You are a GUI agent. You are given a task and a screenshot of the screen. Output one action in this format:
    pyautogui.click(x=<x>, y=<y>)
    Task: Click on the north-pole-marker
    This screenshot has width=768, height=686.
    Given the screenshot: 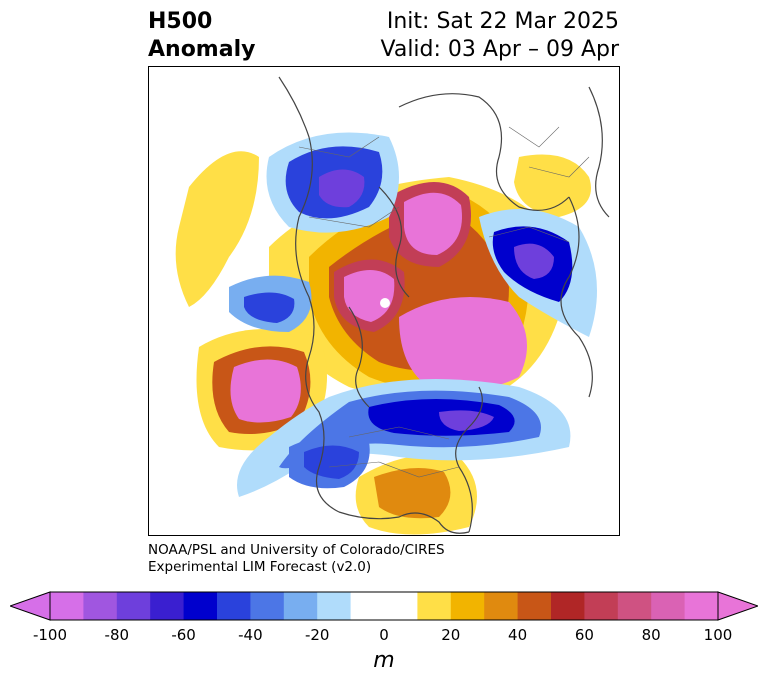 What is the action you would take?
    pyautogui.click(x=385, y=303)
    